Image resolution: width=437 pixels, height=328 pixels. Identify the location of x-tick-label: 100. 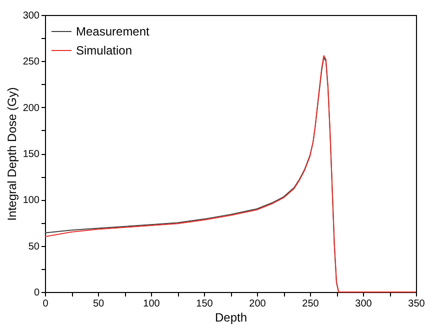
(151, 304).